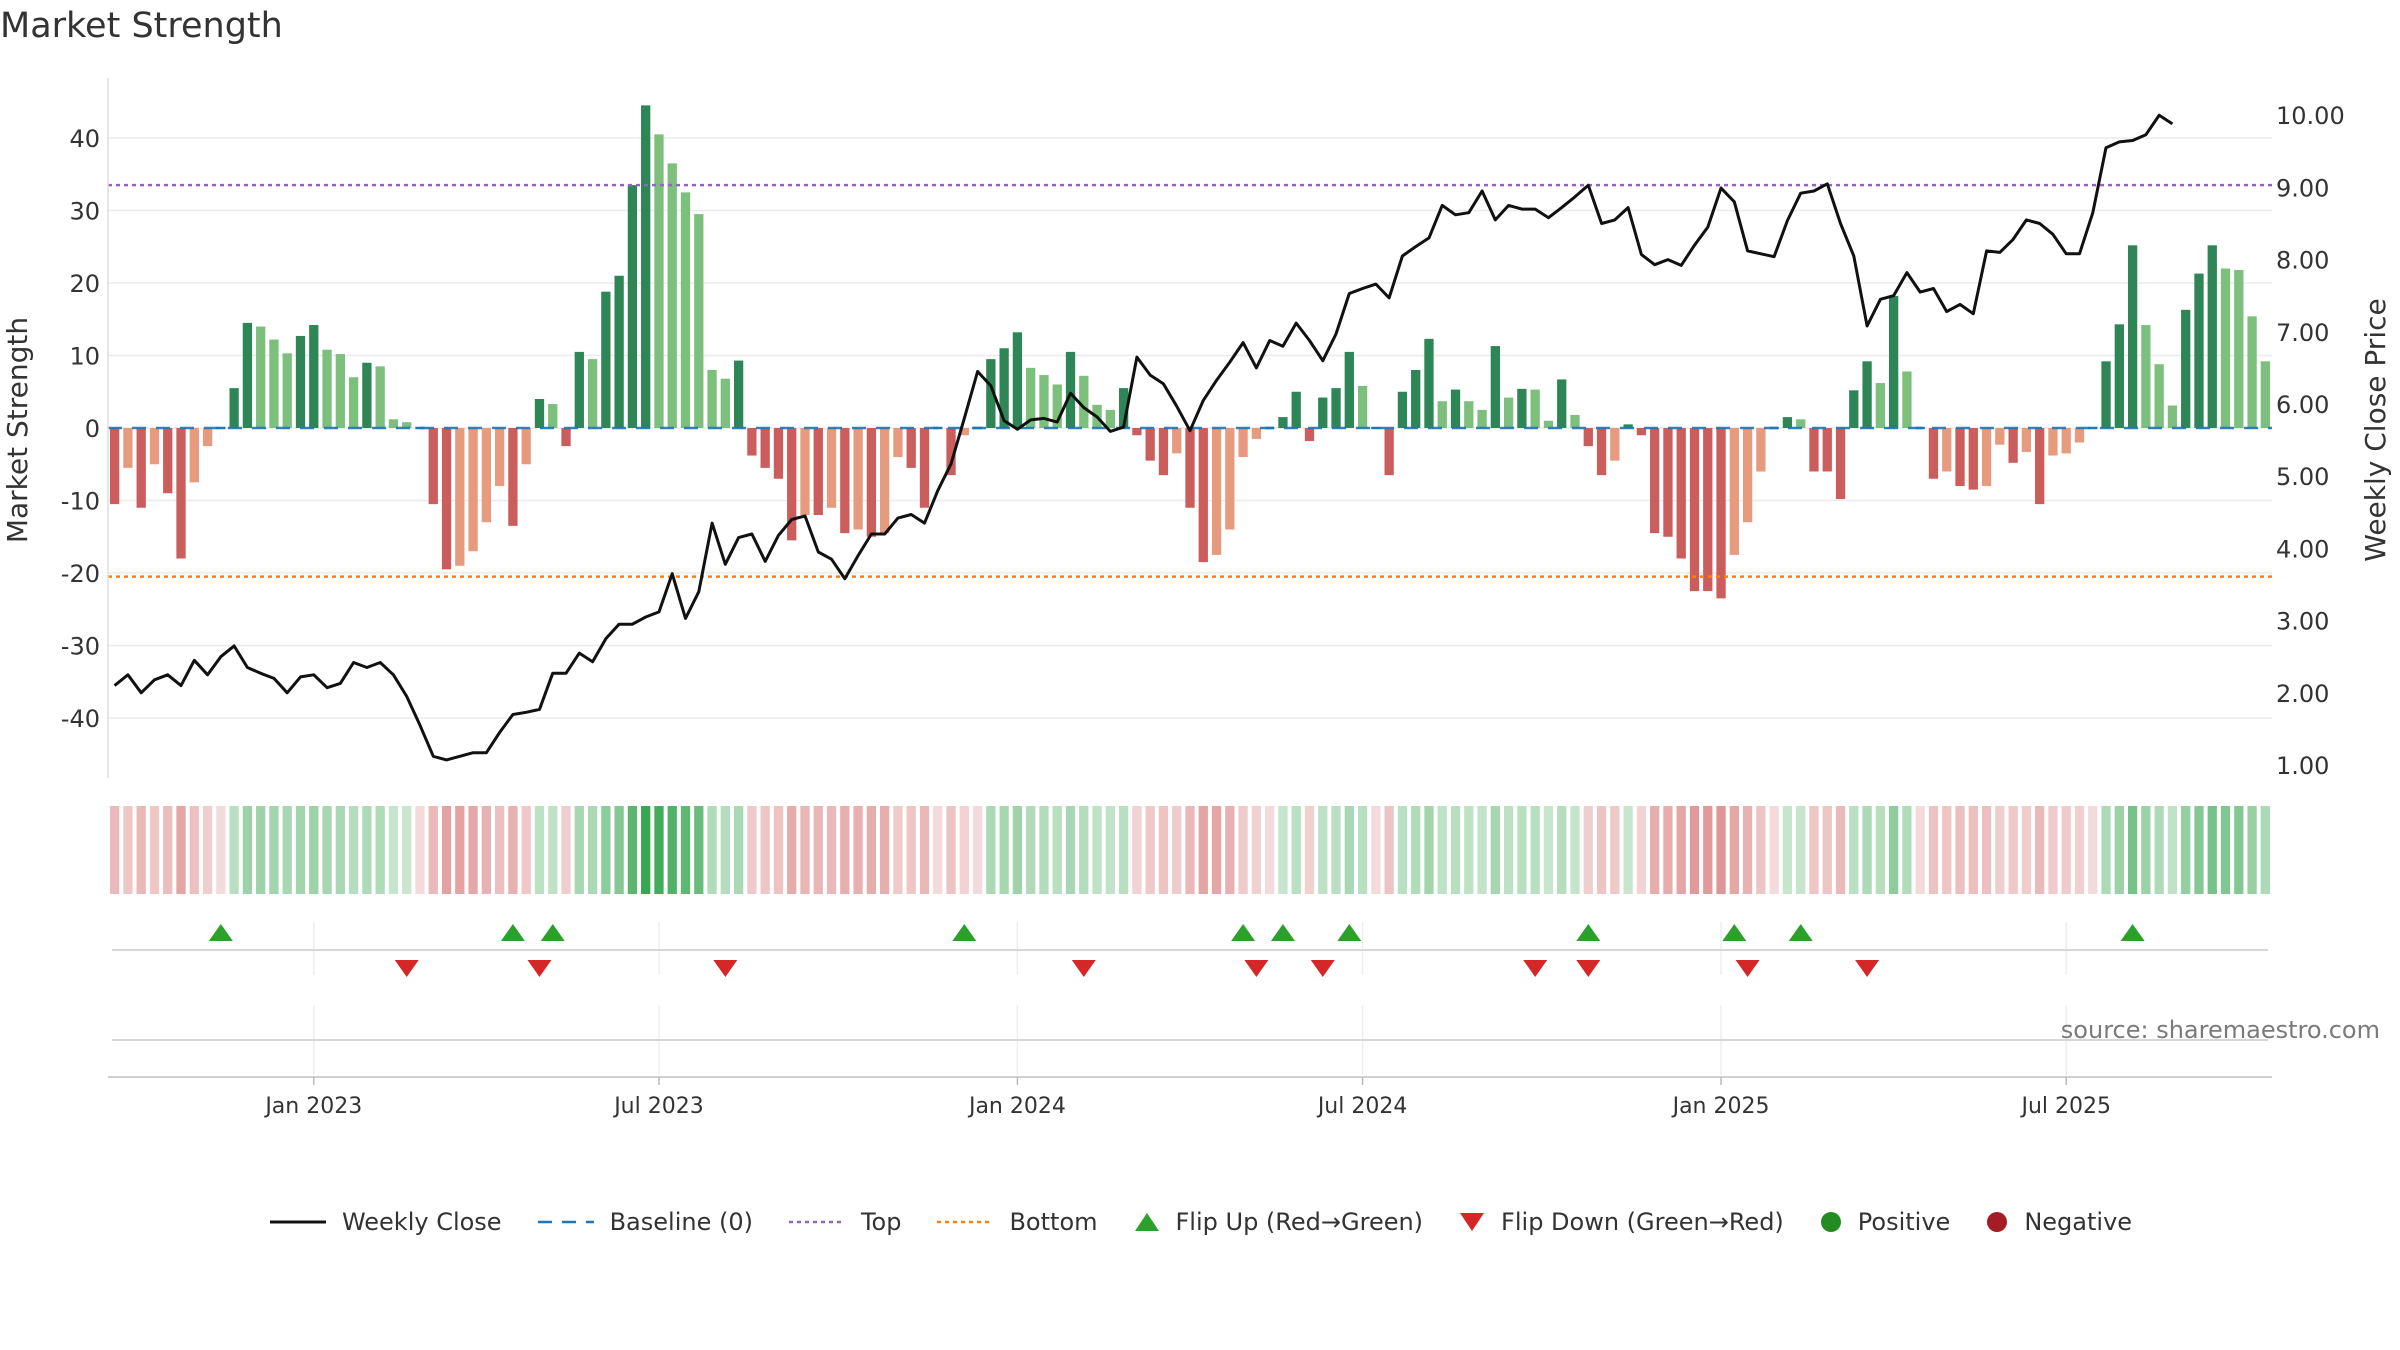 The height and width of the screenshot is (1350, 2400). Describe the element at coordinates (2302, 405) in the screenshot. I see `y2-tick-label: 6.00` at that location.